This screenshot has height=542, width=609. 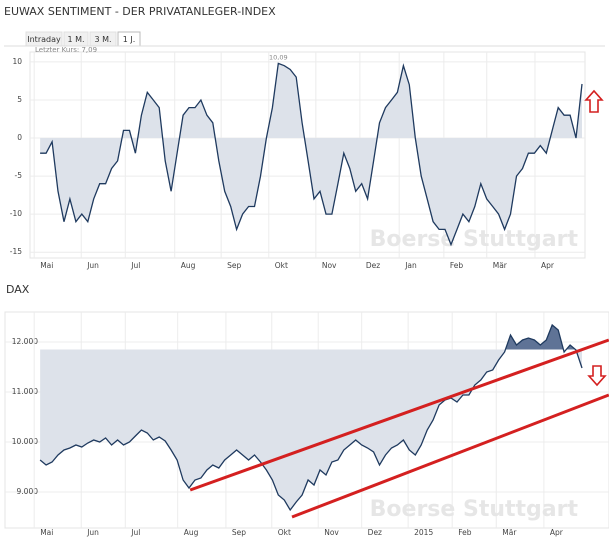 I want to click on y-tick-label: 10.000, so click(x=25, y=441).